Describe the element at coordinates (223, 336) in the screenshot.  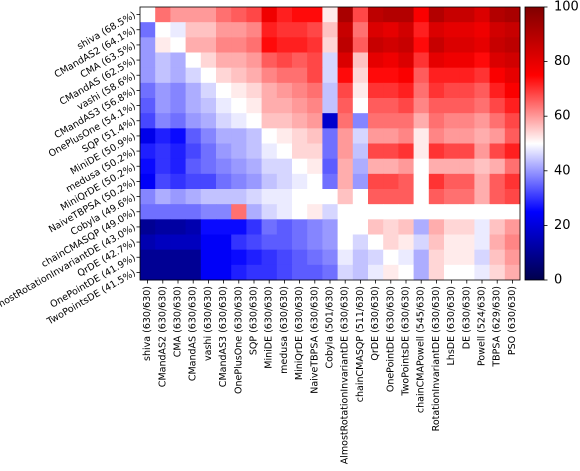
I see `column-label: CMandAS3 (630/630)` at that location.